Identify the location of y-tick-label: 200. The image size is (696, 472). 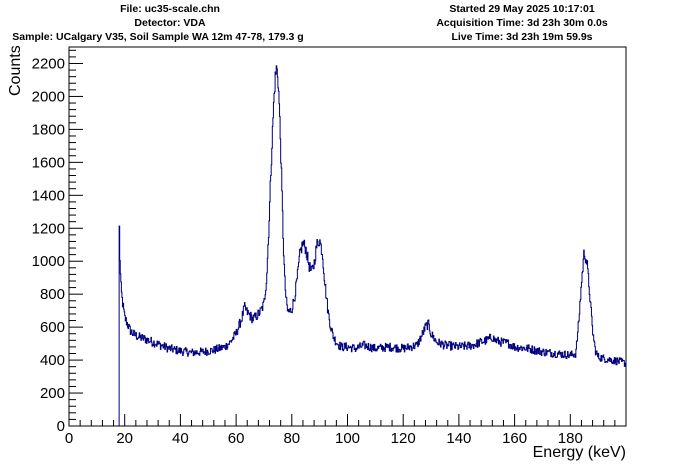
(52, 393).